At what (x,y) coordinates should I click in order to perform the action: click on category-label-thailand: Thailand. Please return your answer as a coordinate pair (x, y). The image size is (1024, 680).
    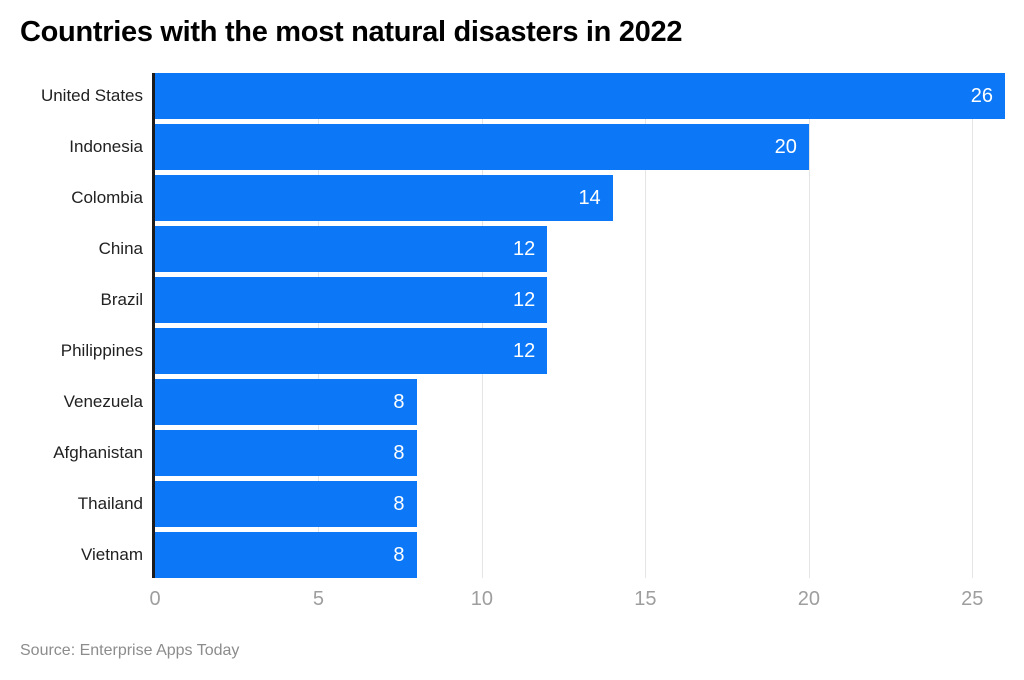
    Looking at the image, I should click on (110, 503).